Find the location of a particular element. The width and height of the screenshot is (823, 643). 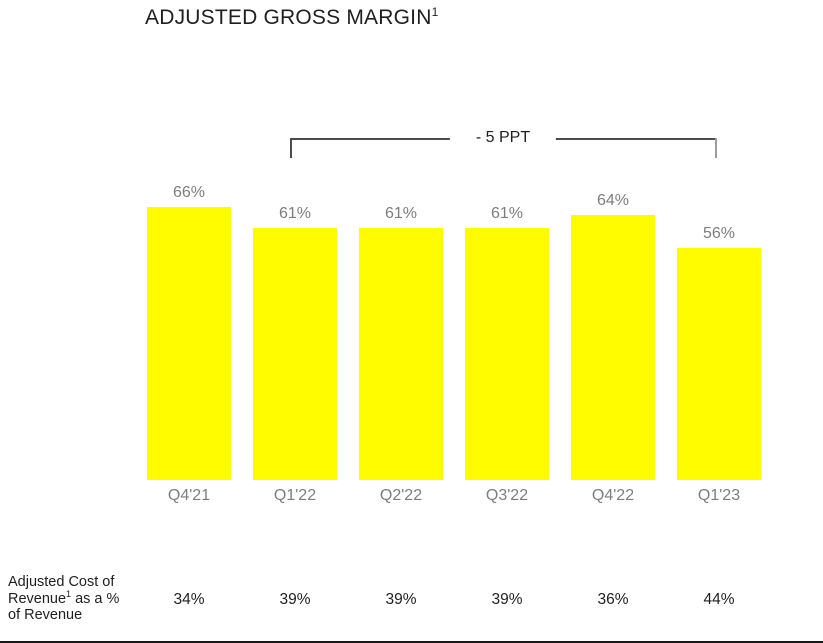

bar-value-label: 64% is located at coordinates (613, 200).